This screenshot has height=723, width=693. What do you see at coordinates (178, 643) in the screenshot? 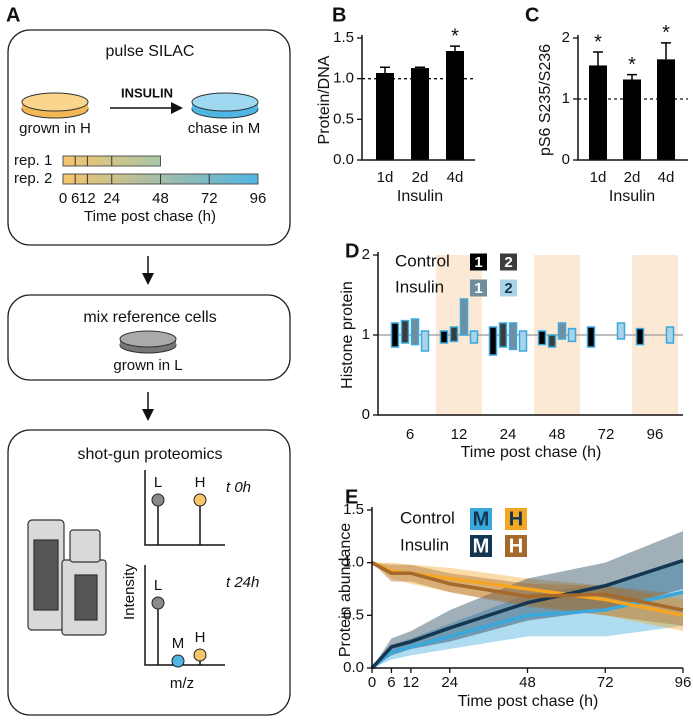
I see `peak-label: M` at bounding box center [178, 643].